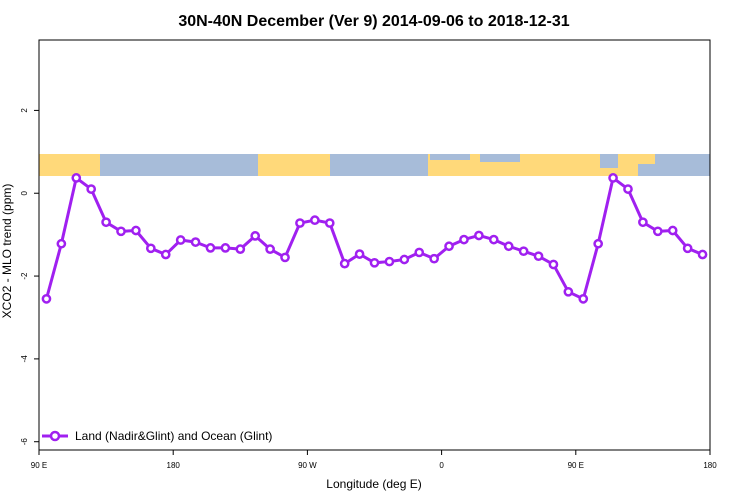 The height and width of the screenshot is (500, 750). I want to click on land-ocean-map-strip, so click(374, 165).